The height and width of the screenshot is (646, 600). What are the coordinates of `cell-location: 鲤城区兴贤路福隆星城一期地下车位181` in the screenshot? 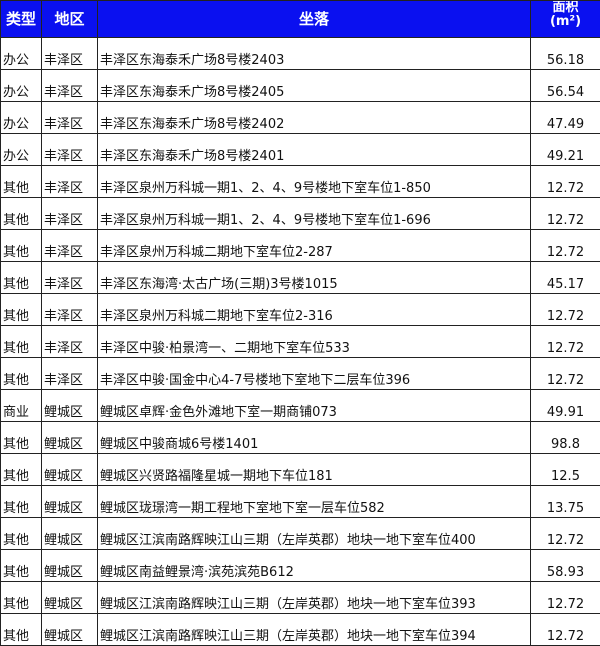 It's located at (314, 470).